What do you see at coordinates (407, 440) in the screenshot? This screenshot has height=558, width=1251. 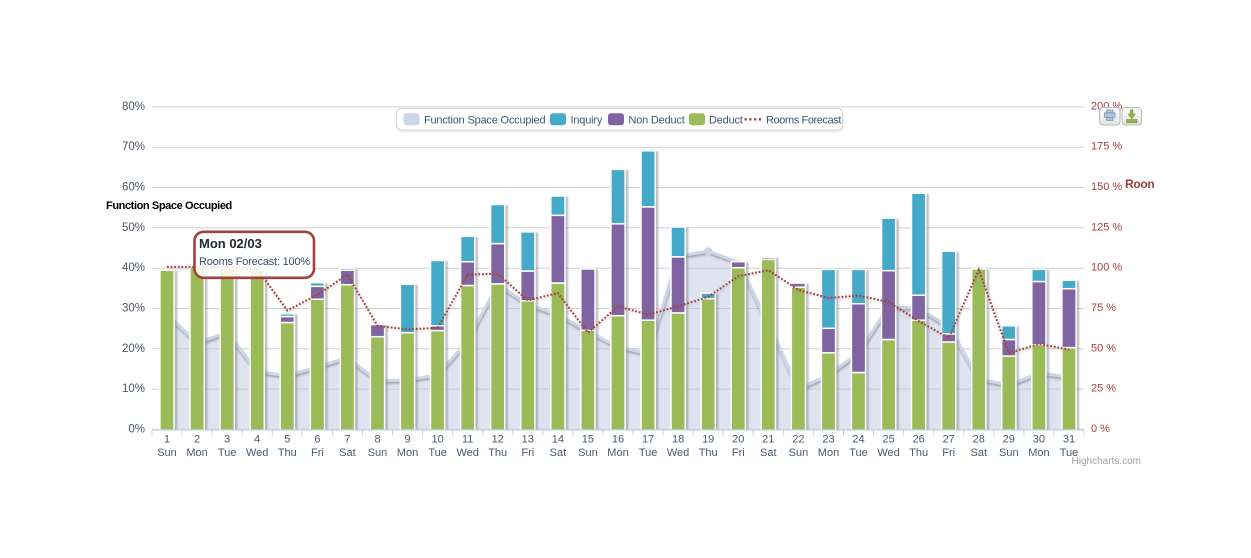 I see `svg-text: 9` at bounding box center [407, 440].